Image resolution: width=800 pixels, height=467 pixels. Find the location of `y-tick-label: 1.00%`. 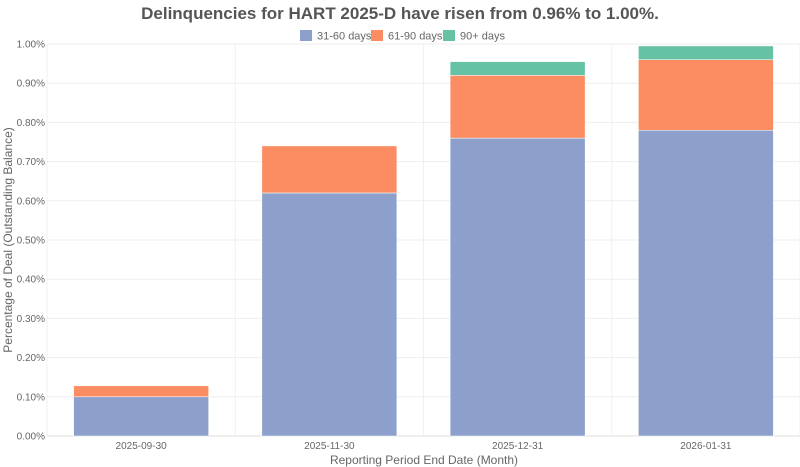

y-tick-label: 1.00% is located at coordinates (31, 45).